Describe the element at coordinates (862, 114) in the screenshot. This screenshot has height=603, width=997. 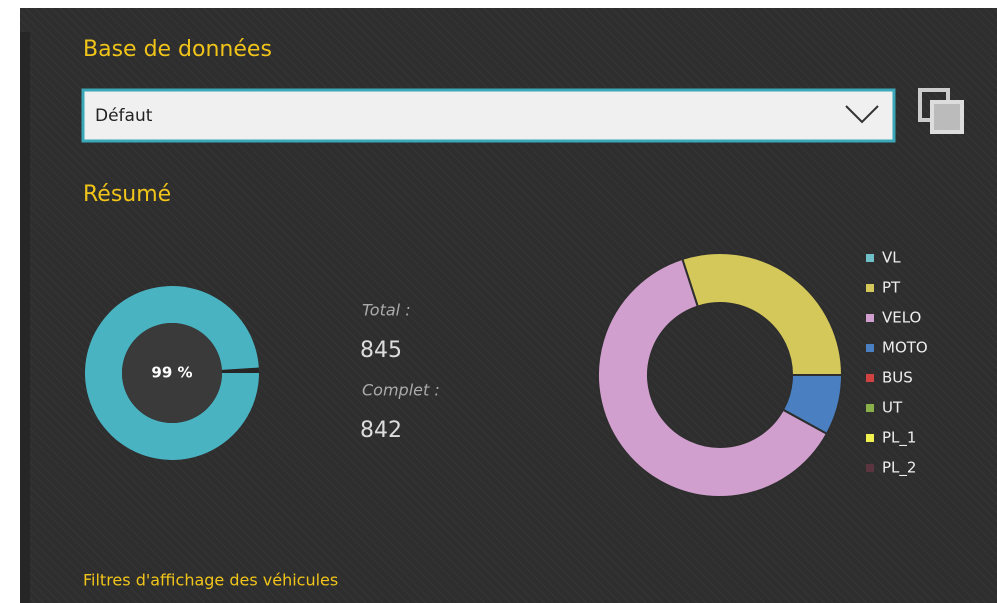
I see `chevron` at that location.